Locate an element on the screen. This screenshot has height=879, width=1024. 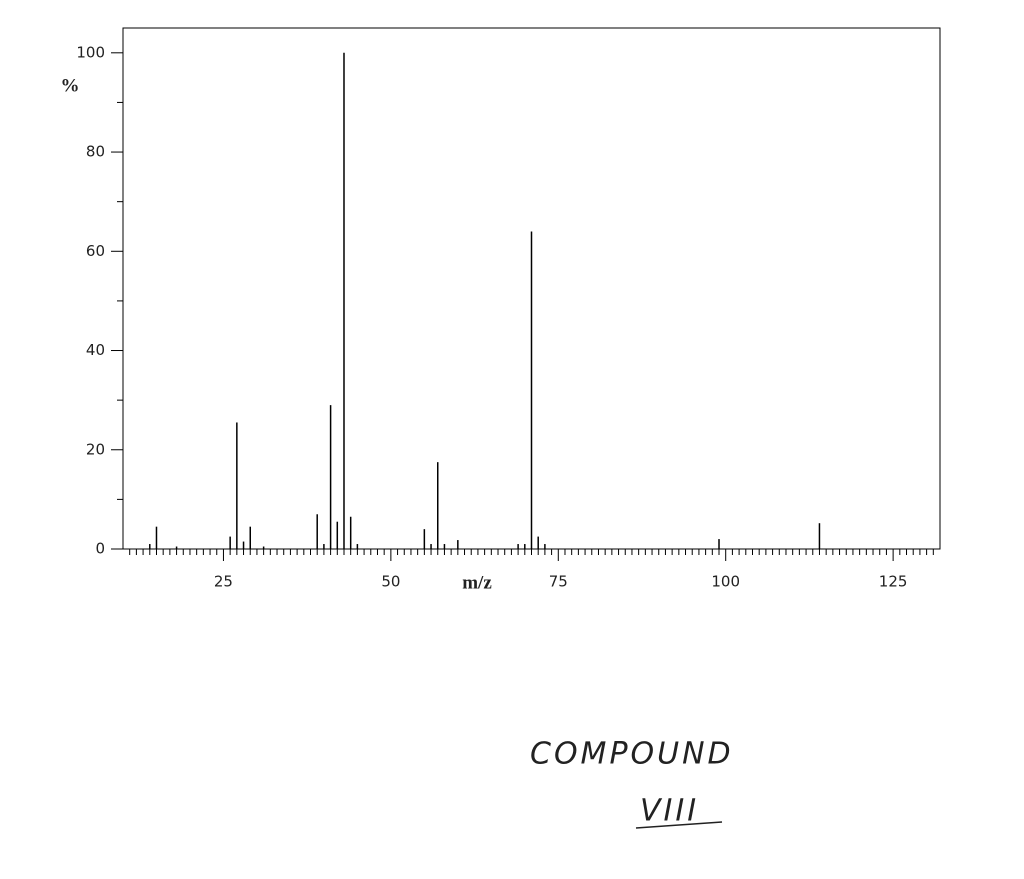
x-tick-label: 25 is located at coordinates (223, 582).